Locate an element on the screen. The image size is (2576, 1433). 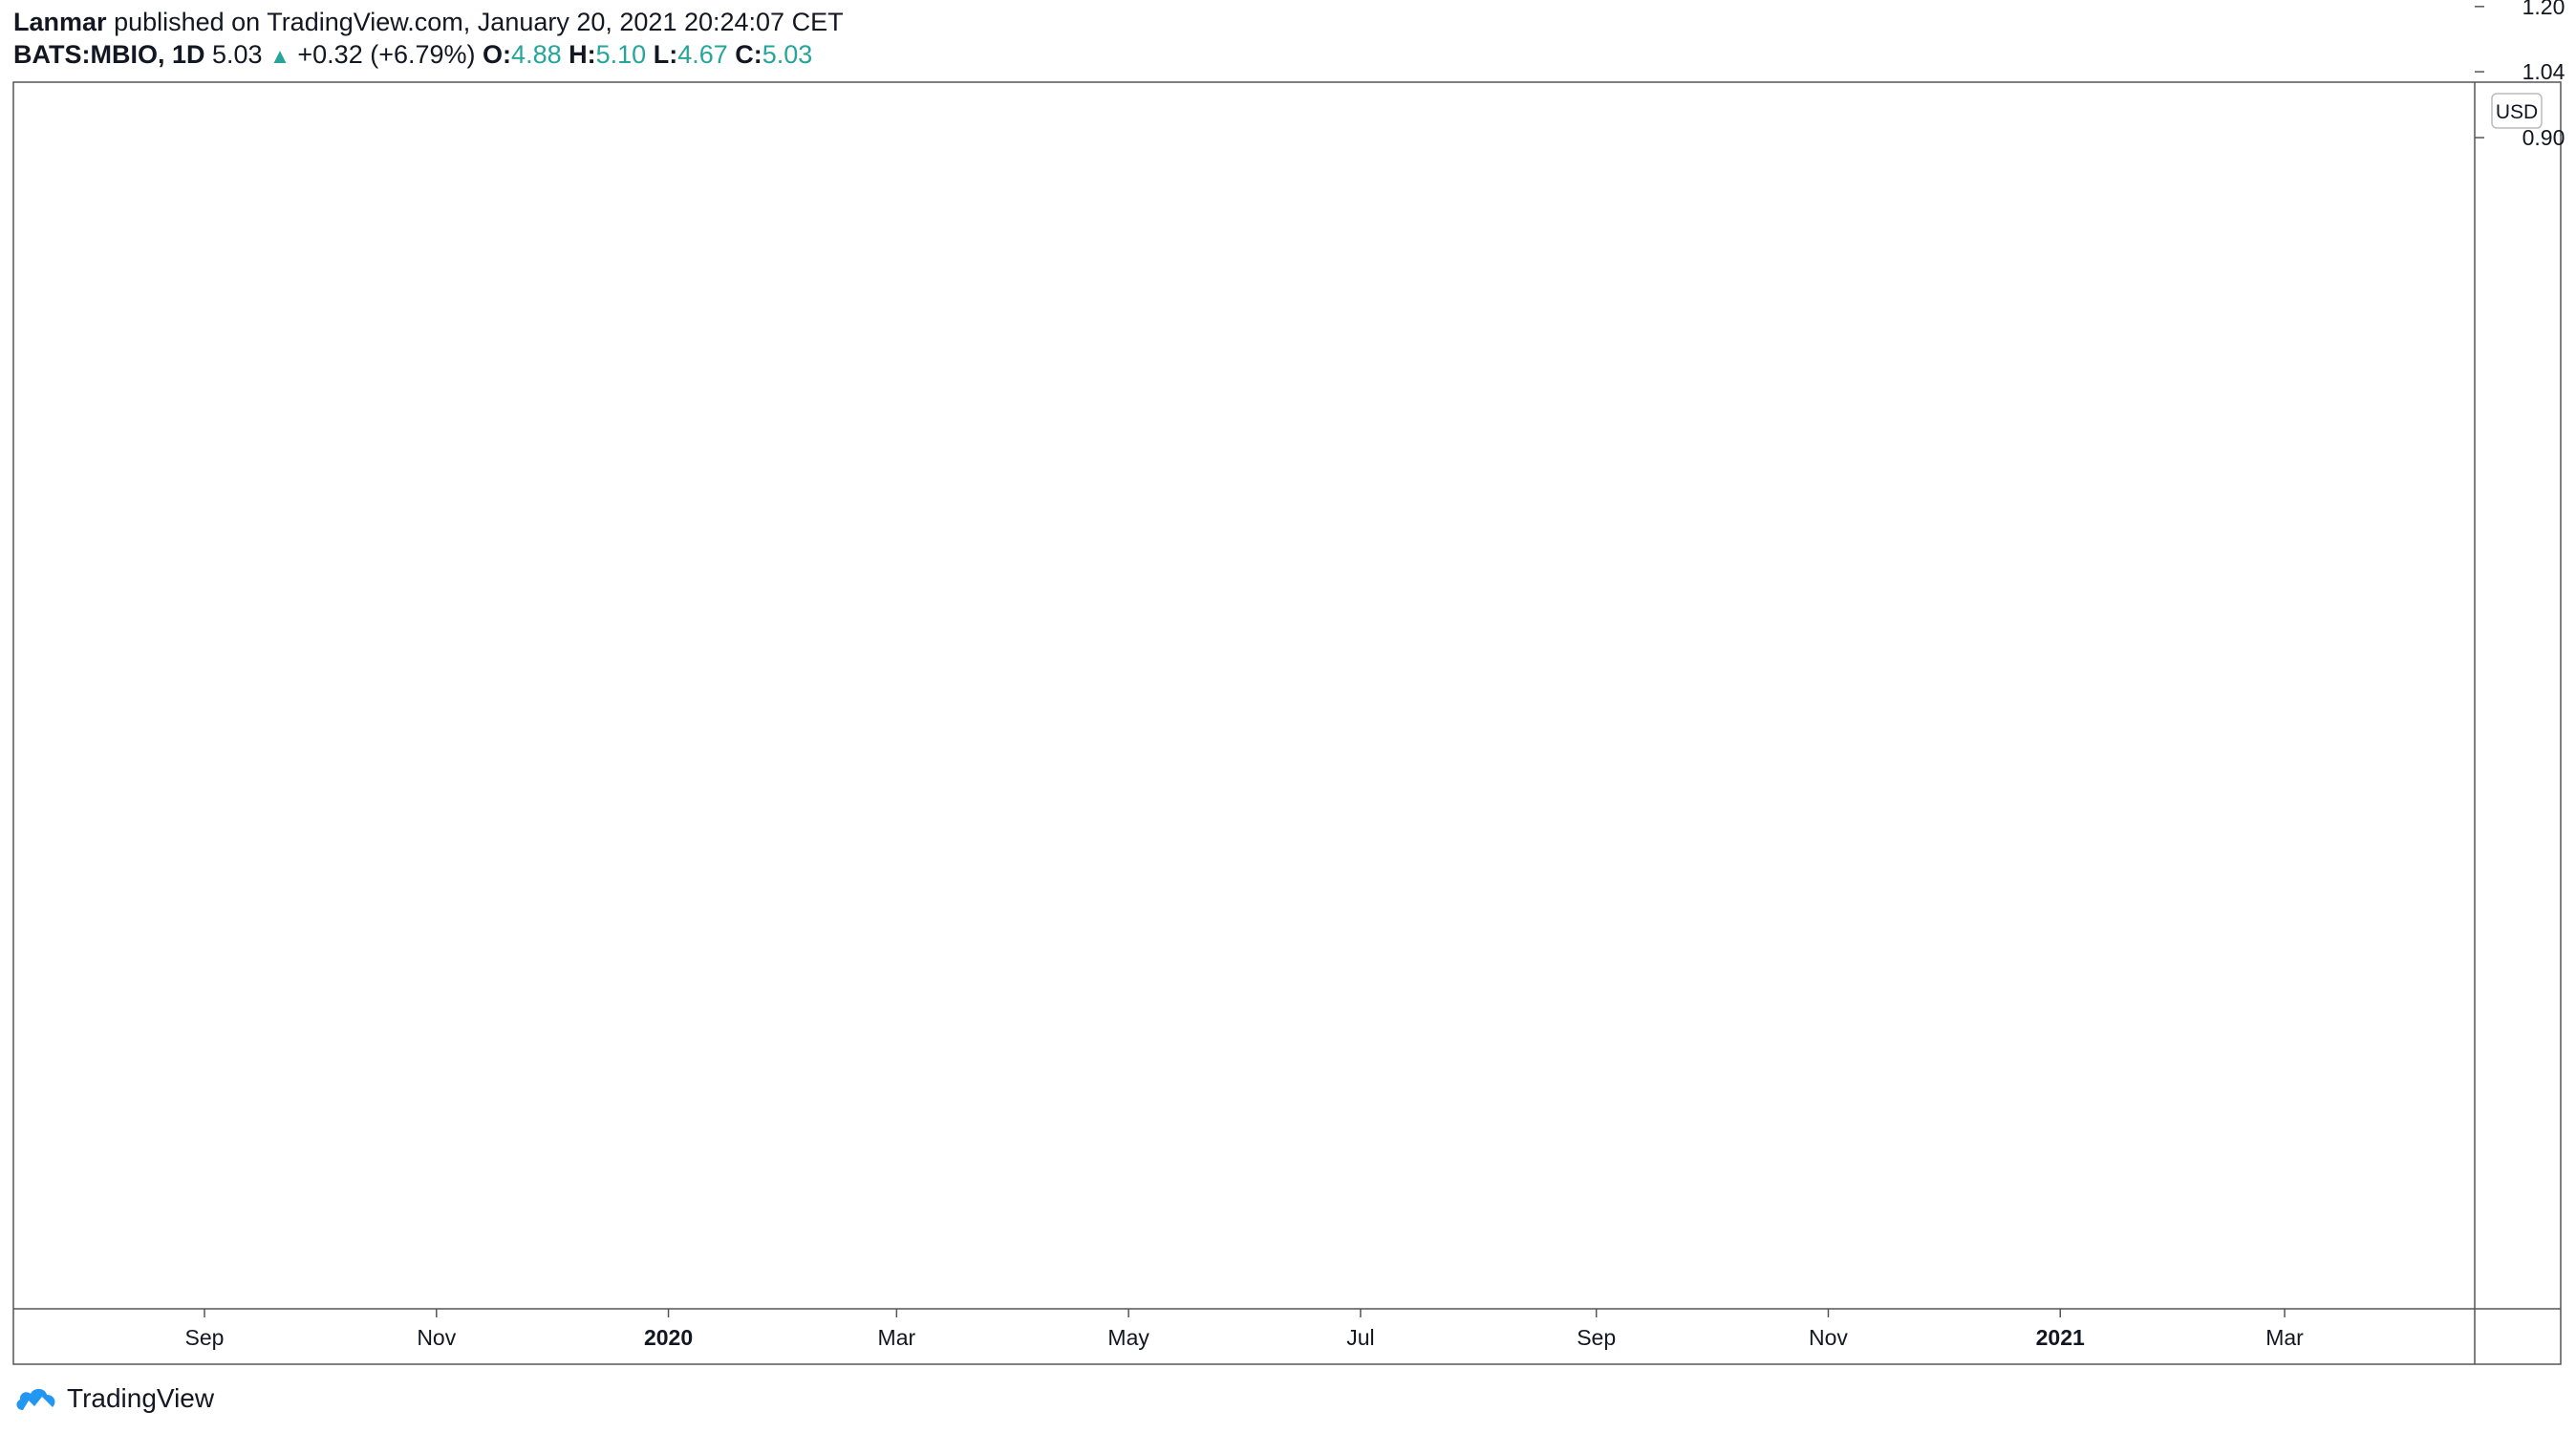
high-value: 5.10 is located at coordinates (621, 55).